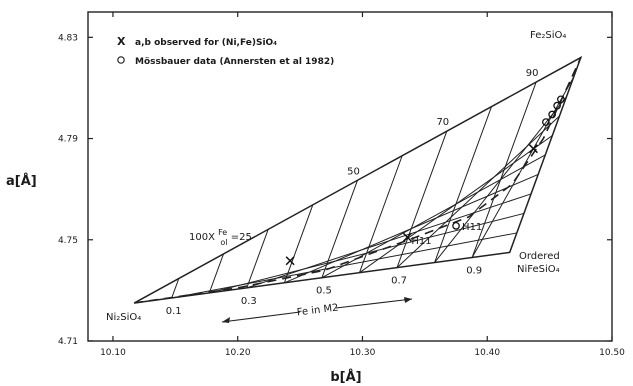 This screenshot has height=386, width=633. Describe the element at coordinates (21, 181) in the screenshot. I see `y-axis-label: a[Å]` at that location.